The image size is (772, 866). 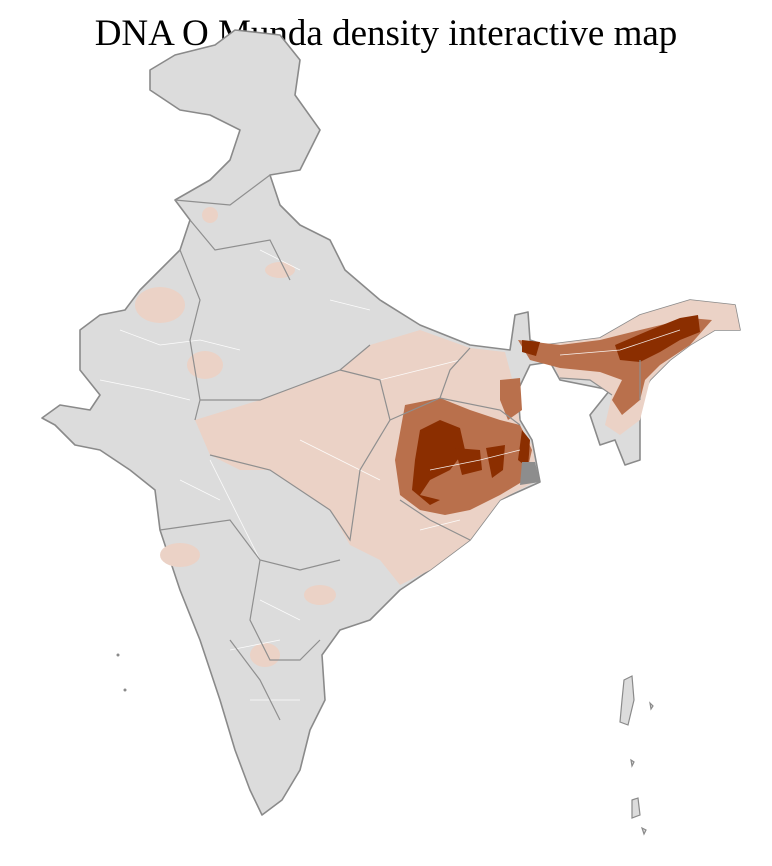 What do you see at coordinates (495, 461) in the screenshot?
I see `jharkhand-high-region-east` at bounding box center [495, 461].